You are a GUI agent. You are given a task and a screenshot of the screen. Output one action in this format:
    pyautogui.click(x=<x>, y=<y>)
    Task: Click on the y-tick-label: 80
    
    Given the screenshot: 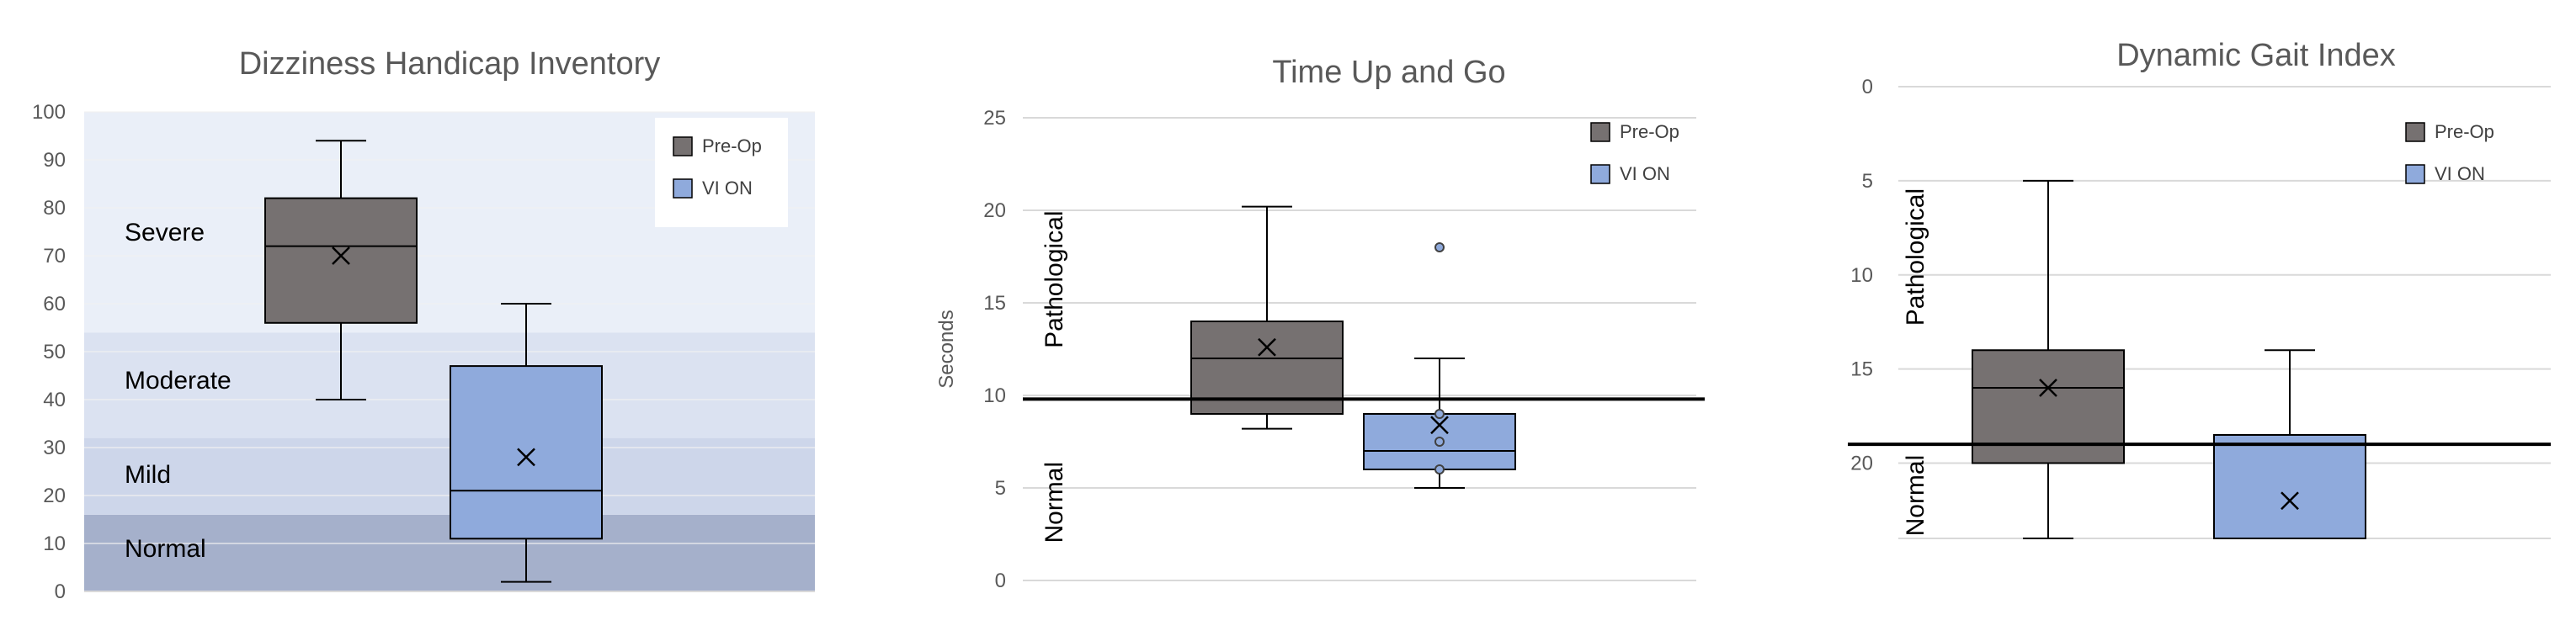 What is the action you would take?
    pyautogui.click(x=55, y=208)
    